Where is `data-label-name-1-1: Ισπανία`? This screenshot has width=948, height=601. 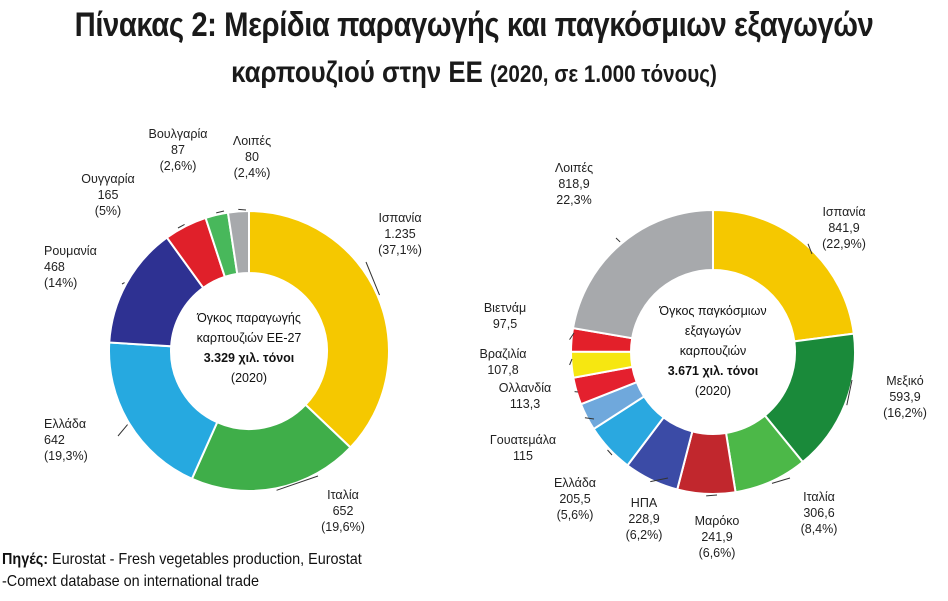 data-label-name-1-1: Ισπανία is located at coordinates (399, 218).